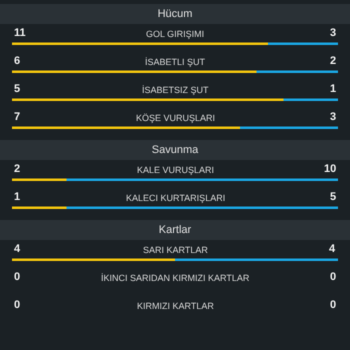 This screenshot has height=350, width=350. Describe the element at coordinates (175, 306) in the screenshot. I see `category-label: KIRMIZI KARTLAR` at that location.